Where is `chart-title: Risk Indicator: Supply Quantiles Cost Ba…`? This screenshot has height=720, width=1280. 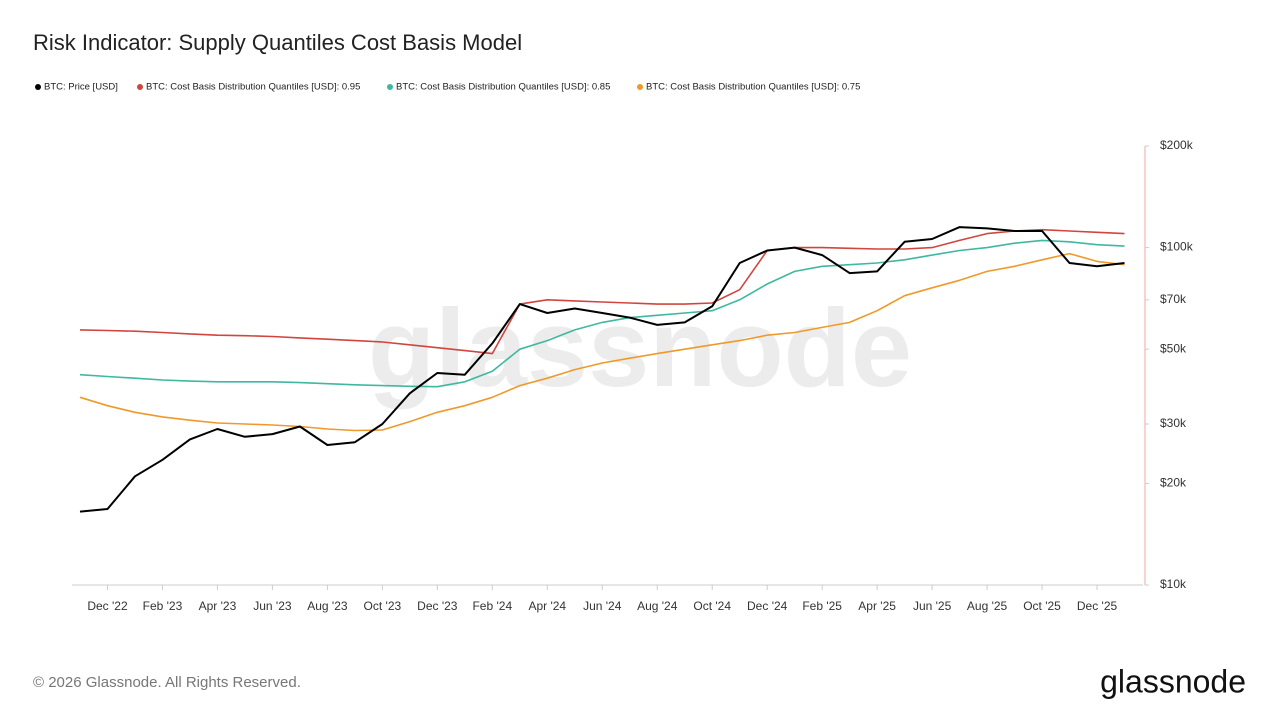 chart-title: Risk Indicator: Supply Quantiles Cost Ba… is located at coordinates (277, 42).